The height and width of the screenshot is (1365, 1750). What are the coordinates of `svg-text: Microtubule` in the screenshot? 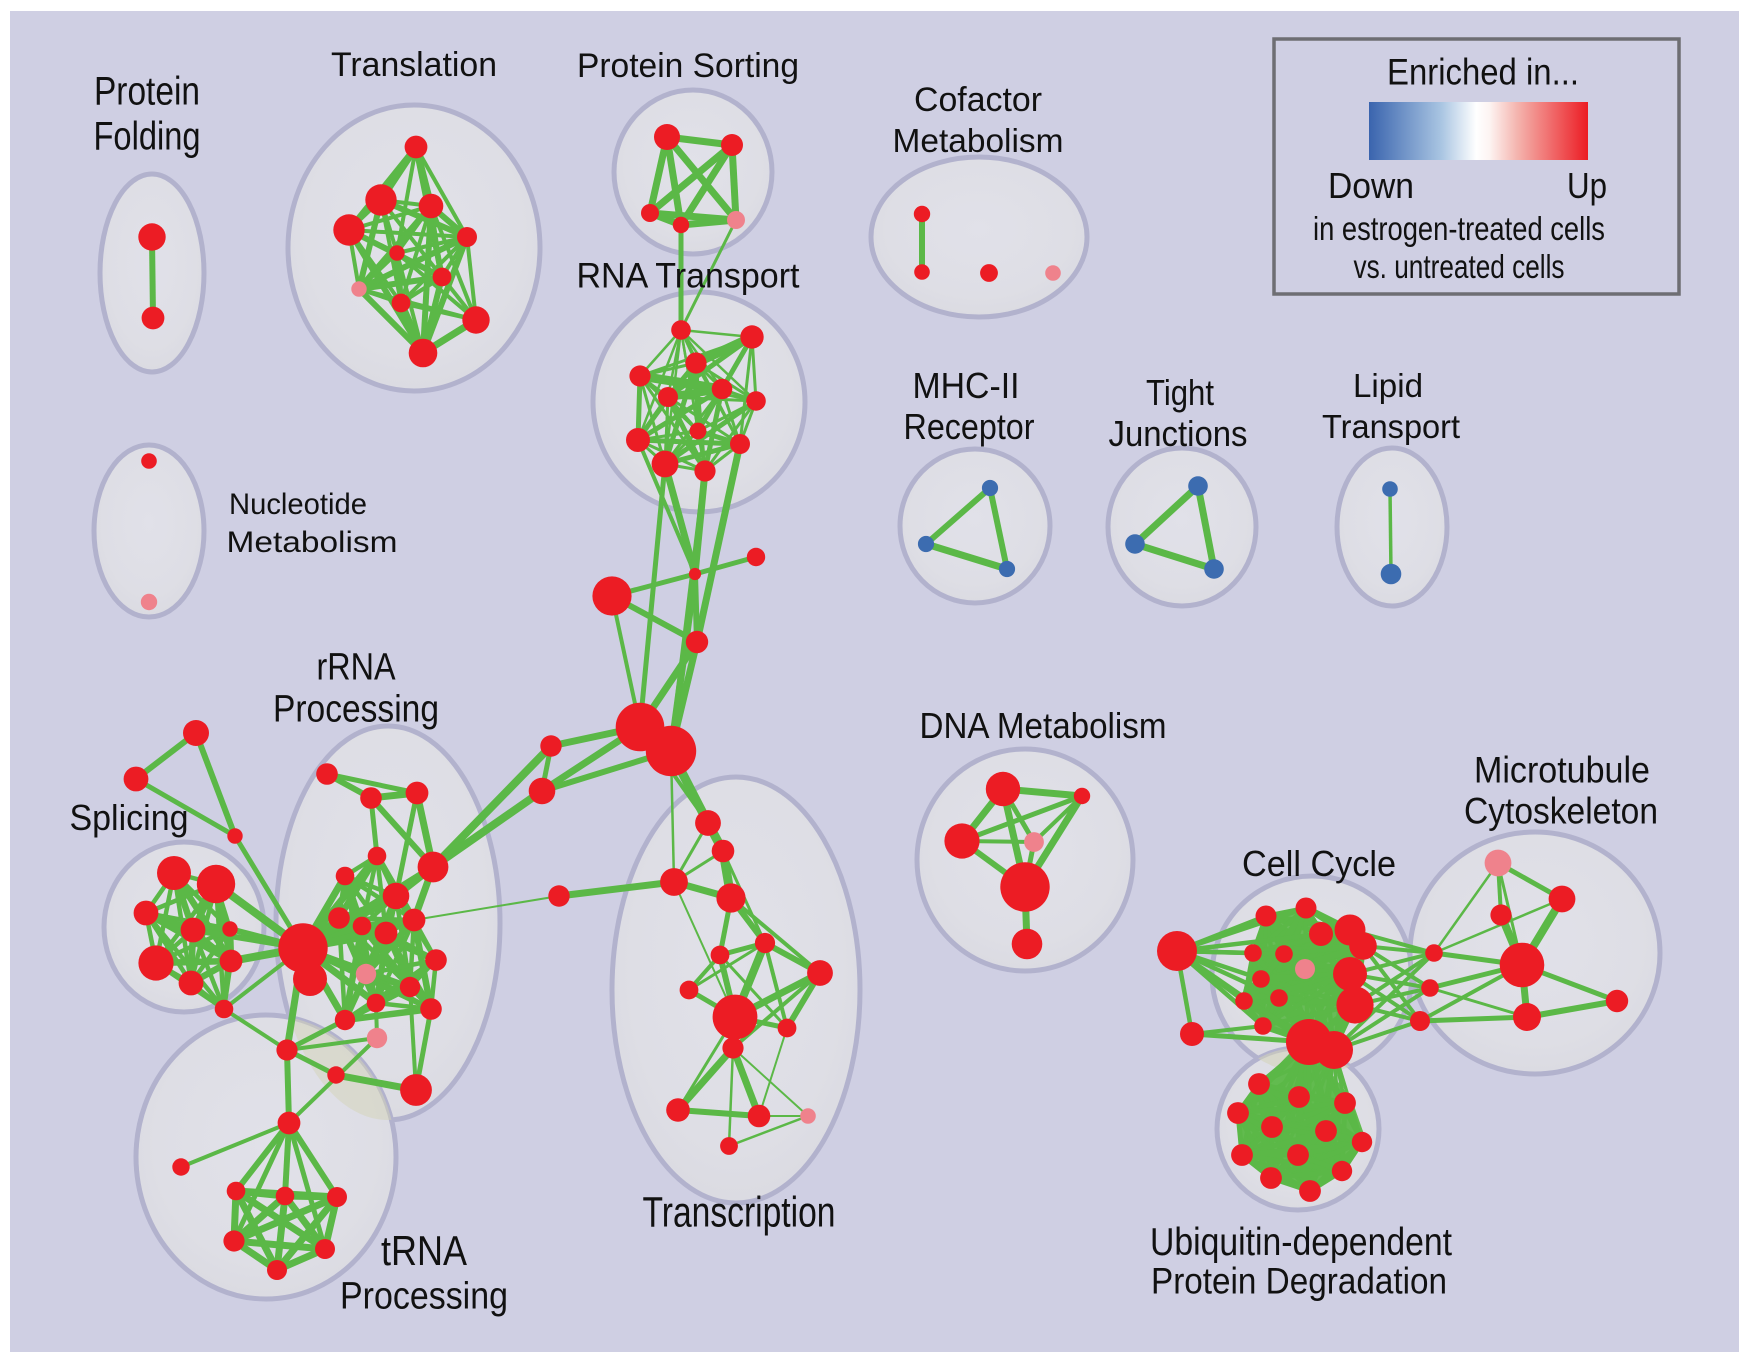 It's located at (1562, 769).